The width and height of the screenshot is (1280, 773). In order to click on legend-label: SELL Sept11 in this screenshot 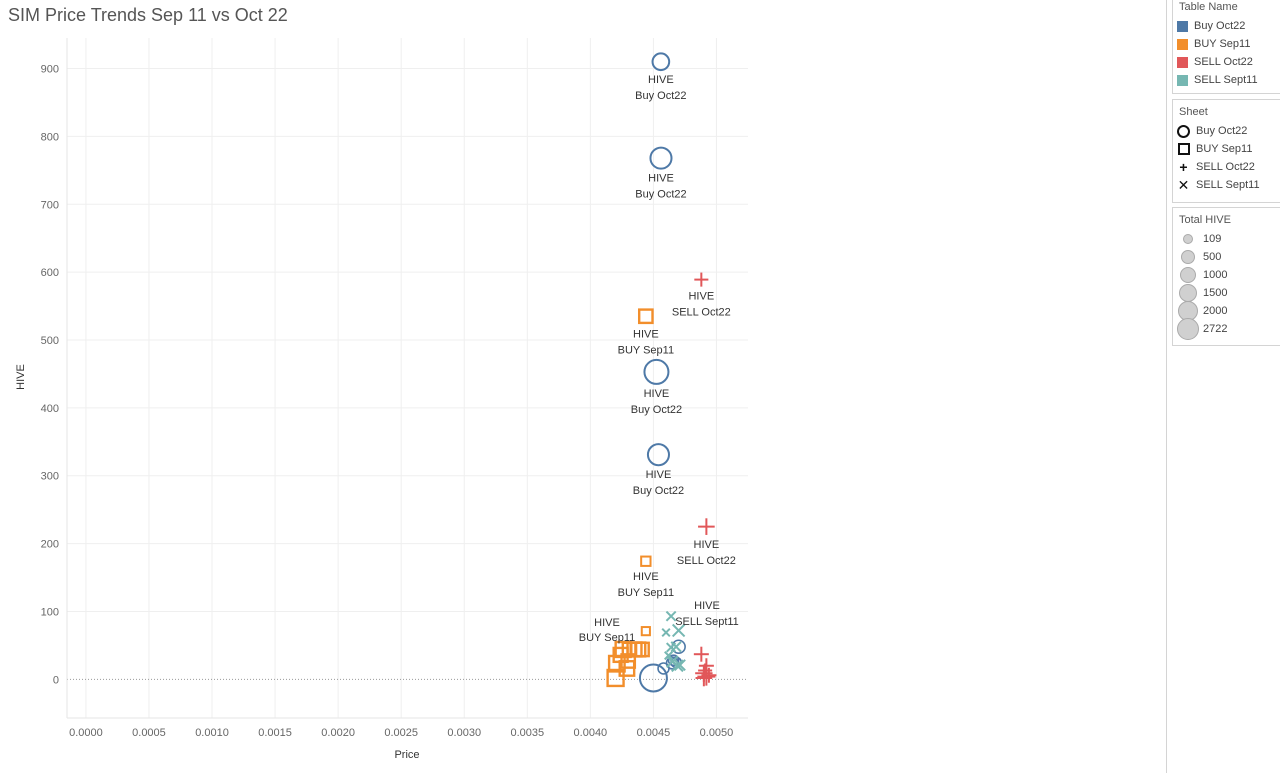, I will do `click(1226, 80)`.